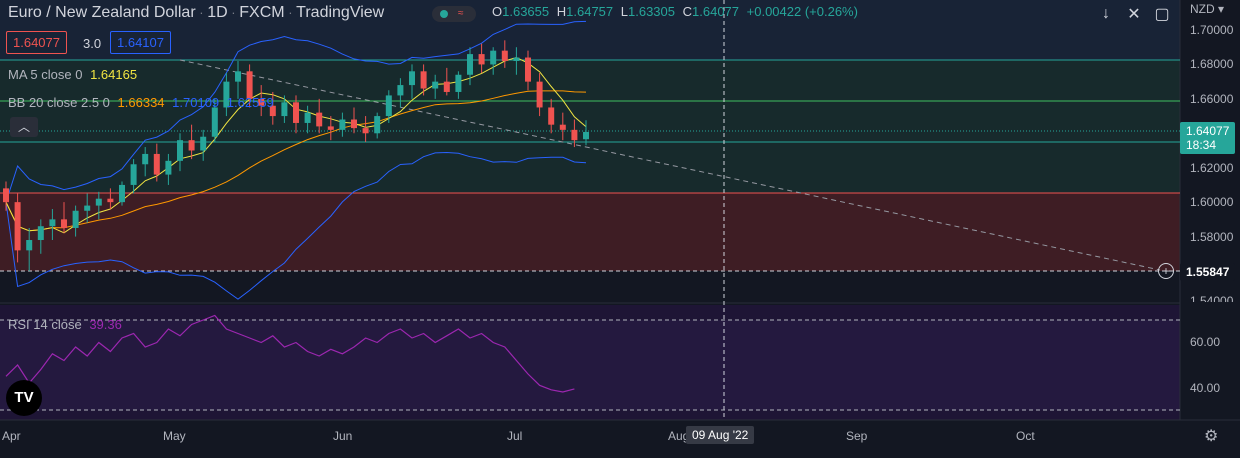  I want to click on bb-label: BB 20 close 2.5 0, so click(59, 102).